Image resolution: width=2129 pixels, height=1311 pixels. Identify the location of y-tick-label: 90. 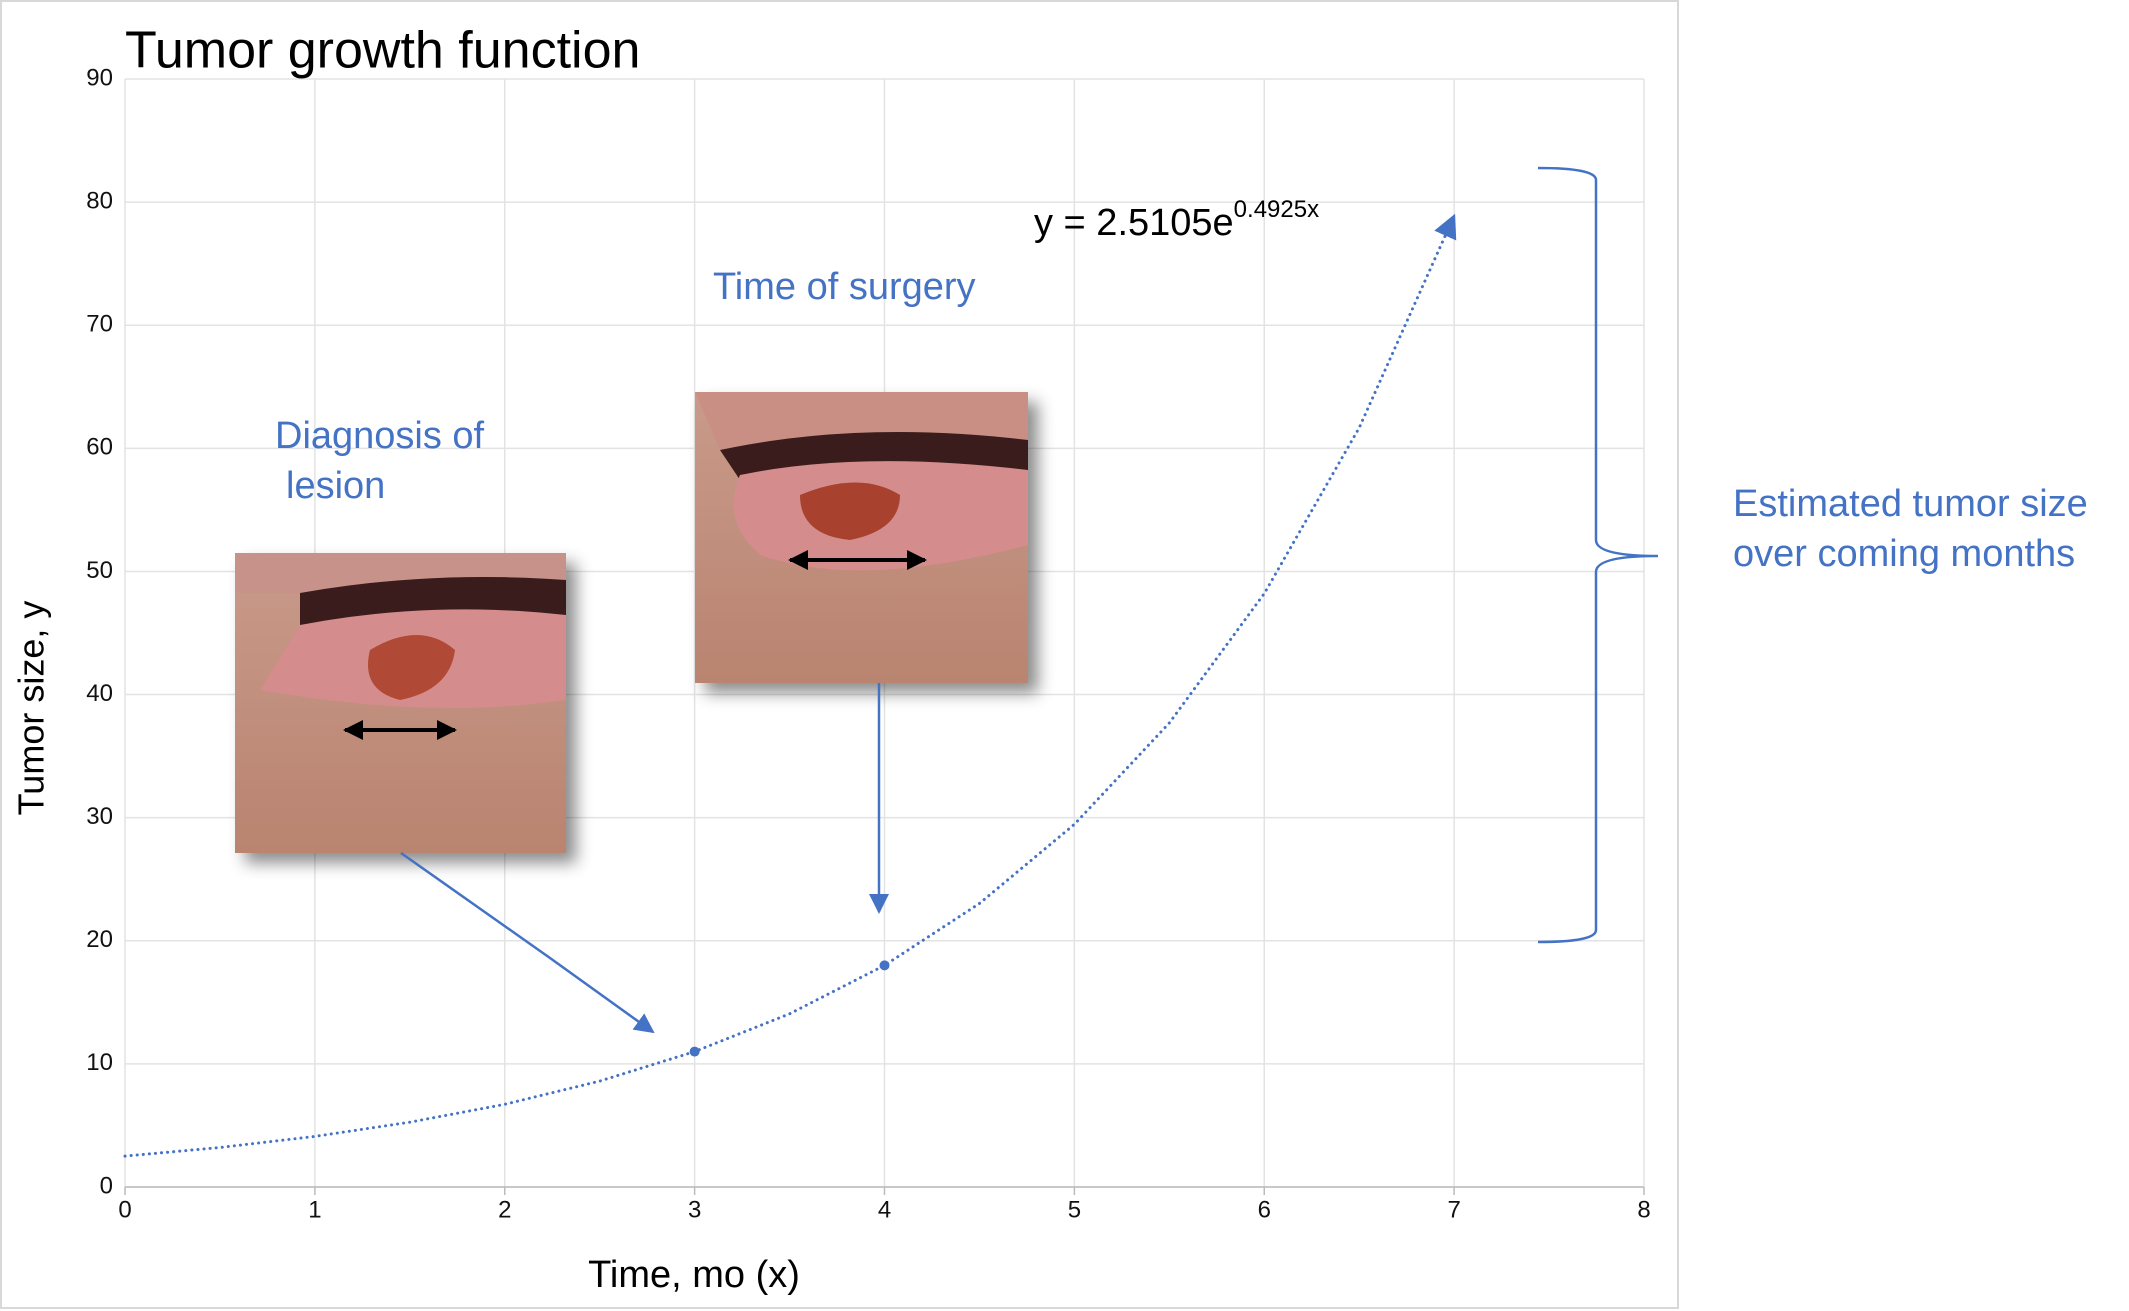
(99, 77).